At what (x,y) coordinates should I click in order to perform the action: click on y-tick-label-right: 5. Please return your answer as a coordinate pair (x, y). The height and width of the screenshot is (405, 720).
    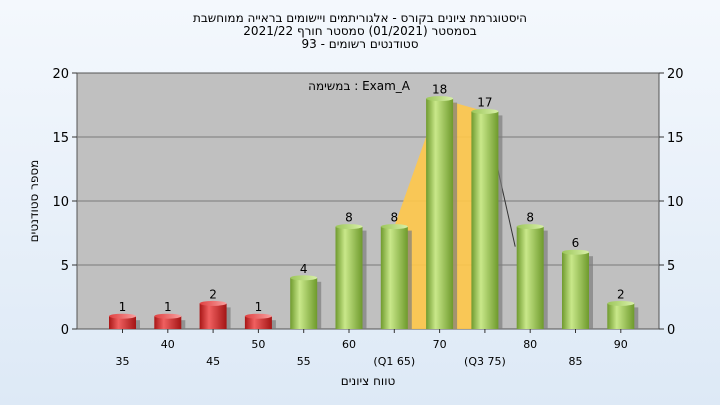
    Looking at the image, I should click on (671, 266).